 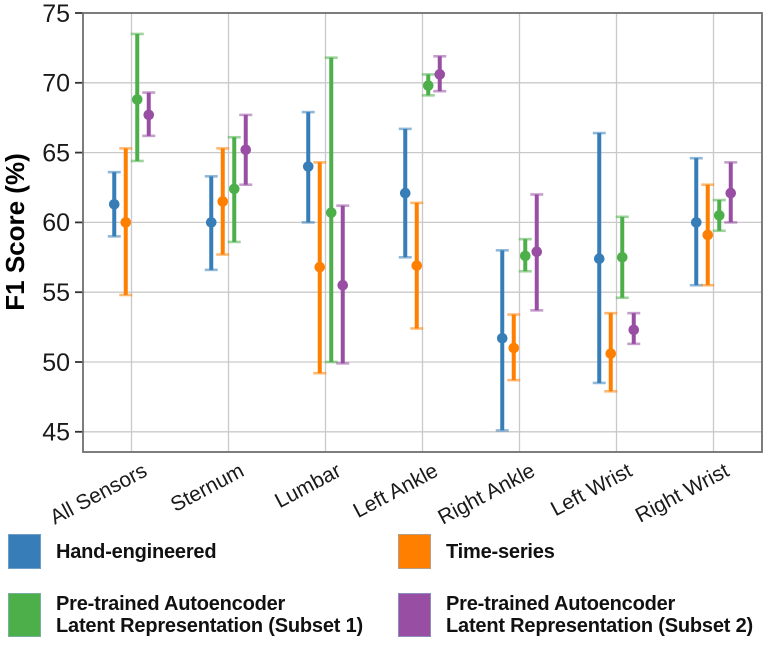 What do you see at coordinates (56, 153) in the screenshot?
I see `y-tick-label: 65` at bounding box center [56, 153].